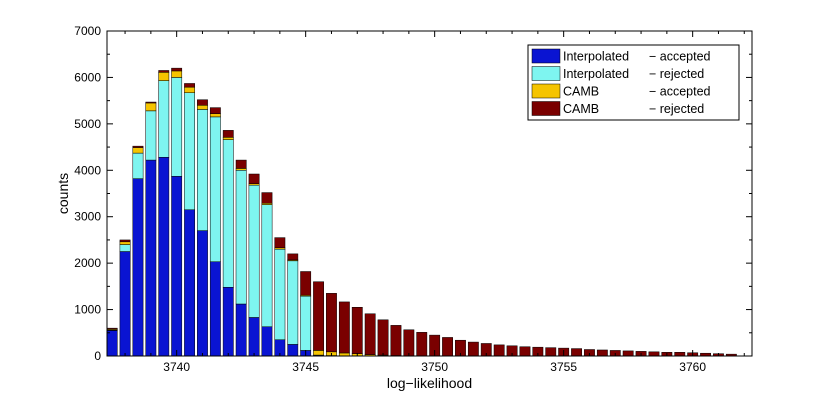  I want to click on y-axis-label: counts, so click(63, 193).